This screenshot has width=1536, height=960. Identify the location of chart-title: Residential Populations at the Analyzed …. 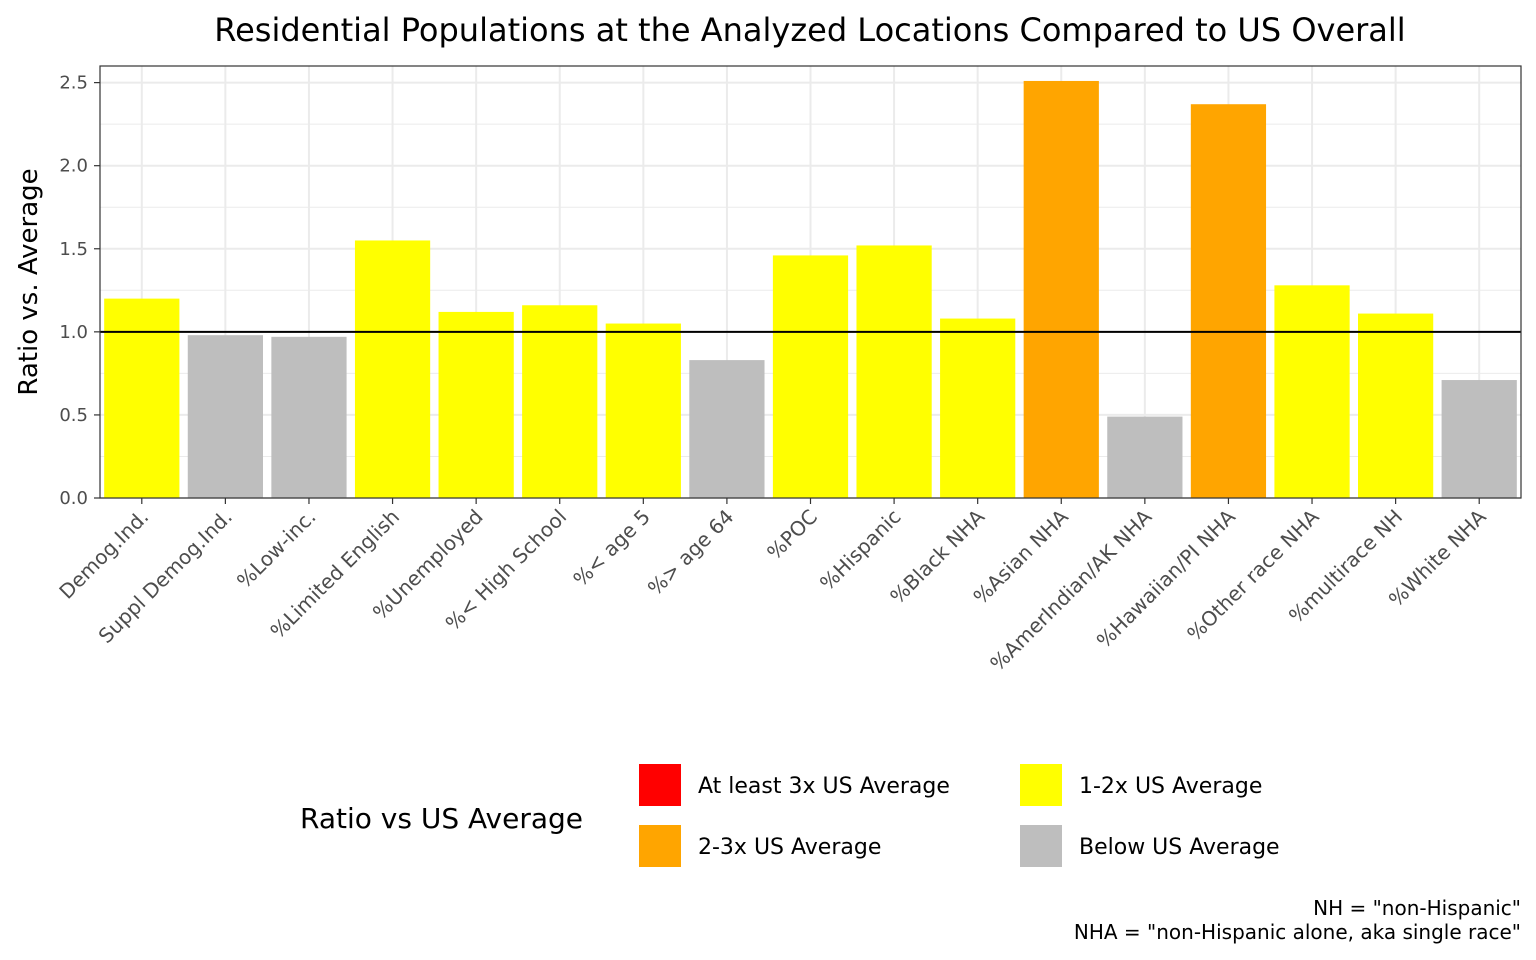
(809, 30).